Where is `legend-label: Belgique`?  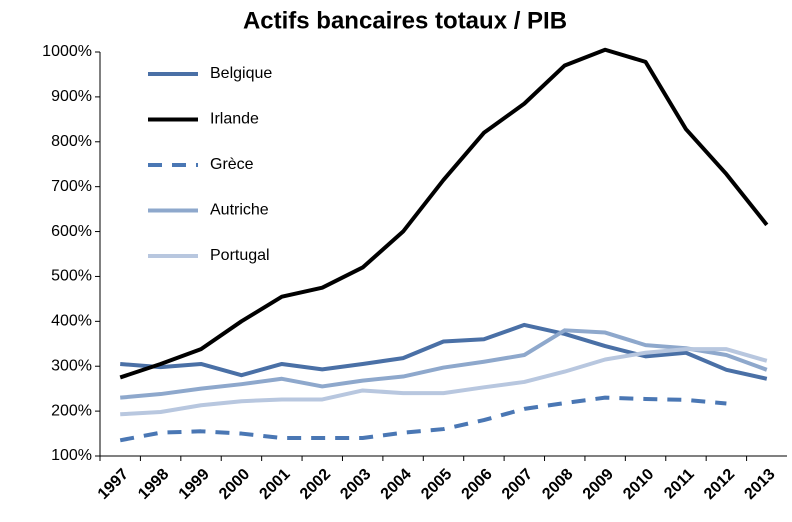 legend-label: Belgique is located at coordinates (241, 73).